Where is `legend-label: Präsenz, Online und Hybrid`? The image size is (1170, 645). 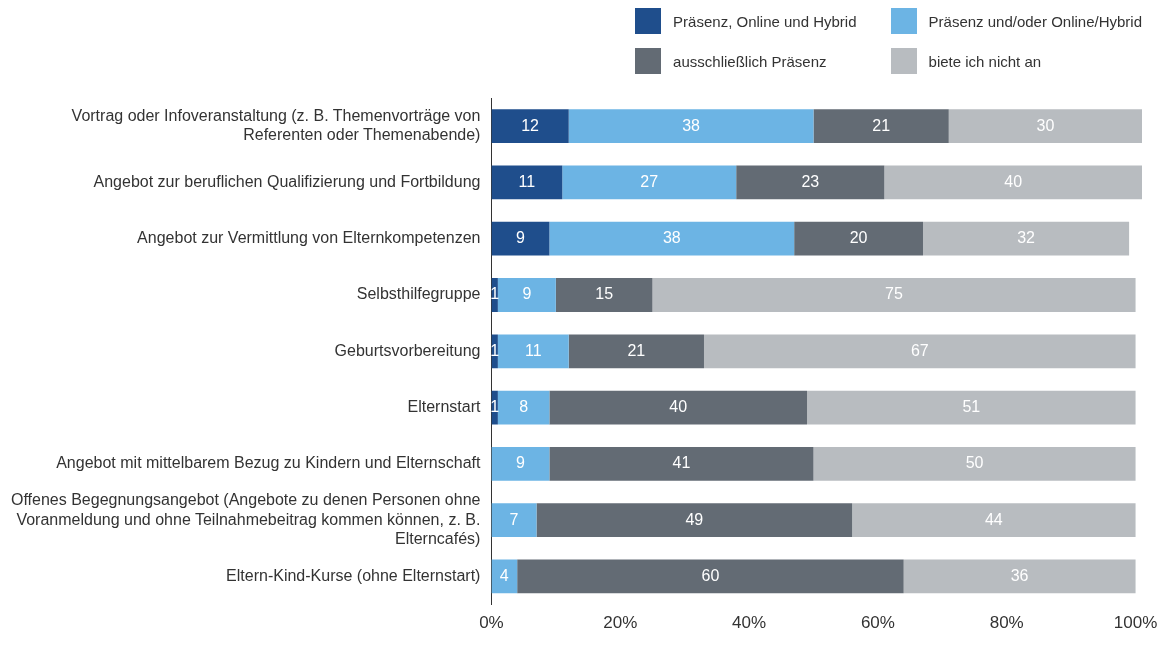 legend-label: Präsenz, Online und Hybrid is located at coordinates (765, 21).